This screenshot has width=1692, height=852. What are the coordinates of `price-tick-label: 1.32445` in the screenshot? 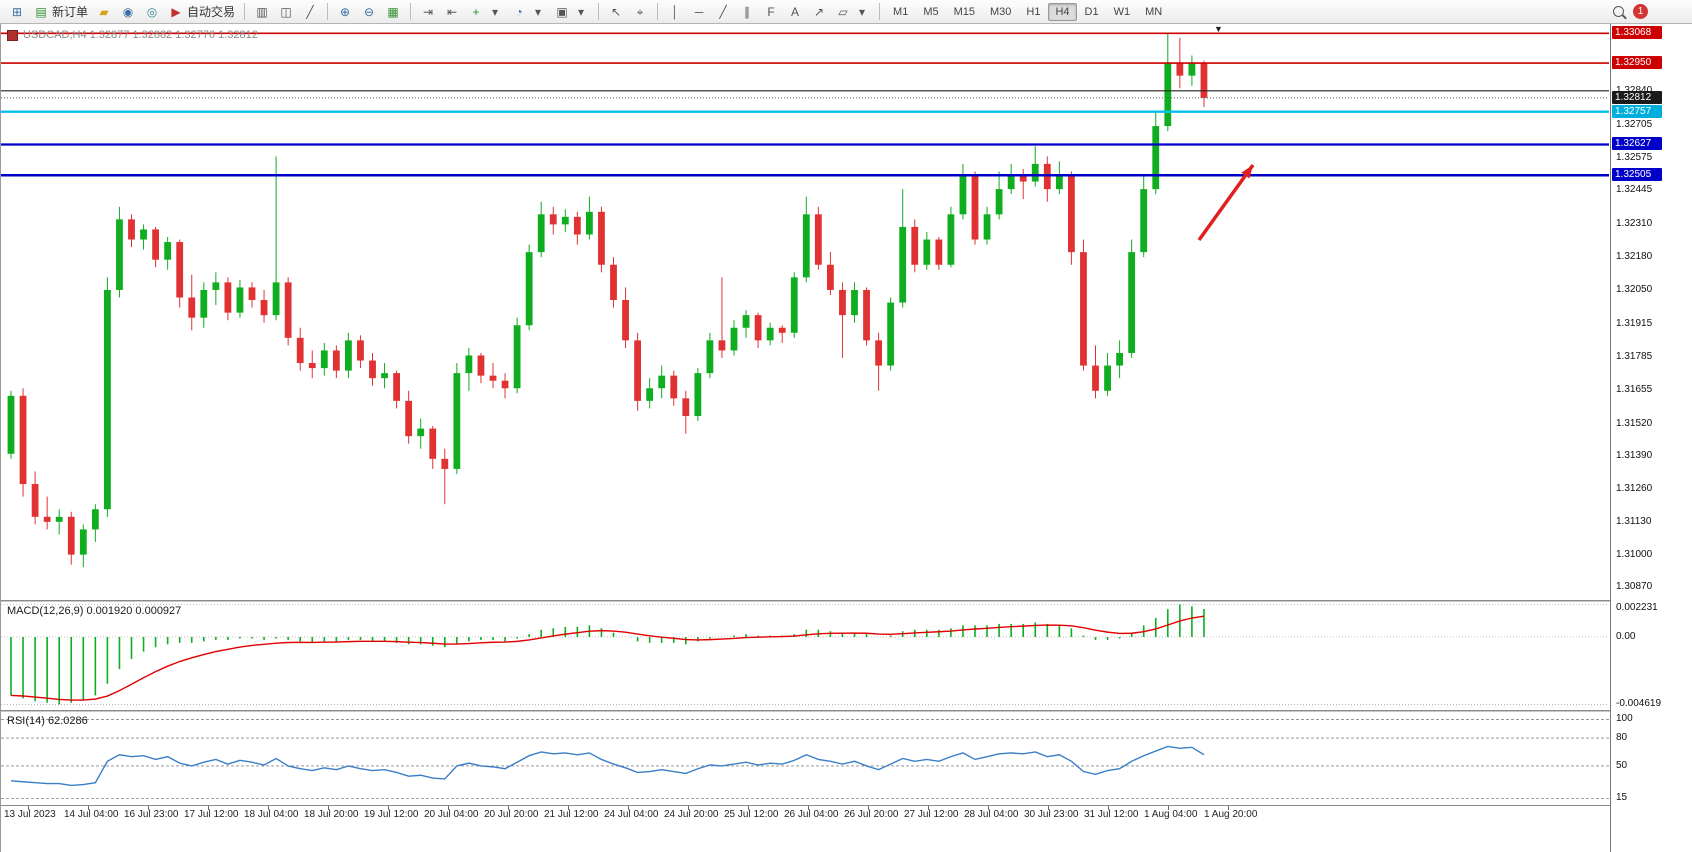 It's located at (1634, 190).